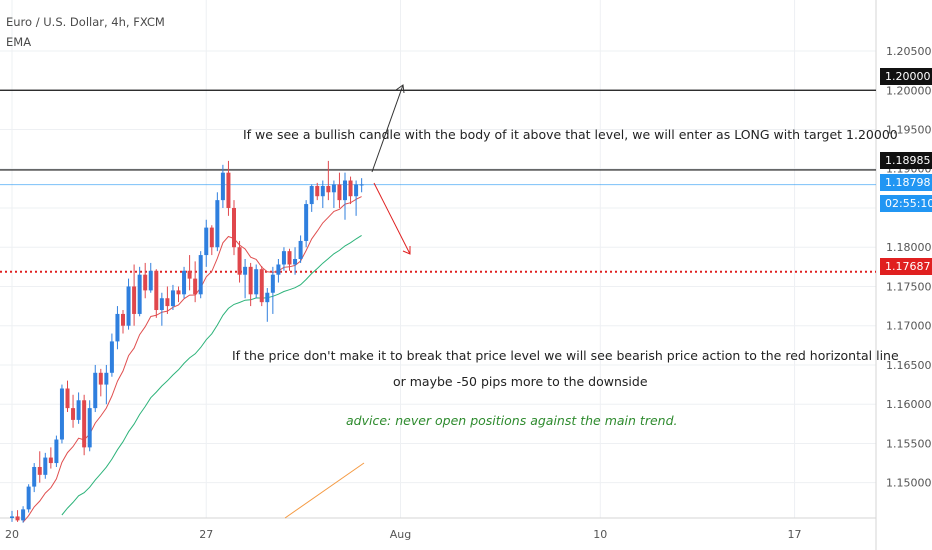  What do you see at coordinates (906, 266) in the screenshot?
I see `support-price-tag: 1.17687` at bounding box center [906, 266].